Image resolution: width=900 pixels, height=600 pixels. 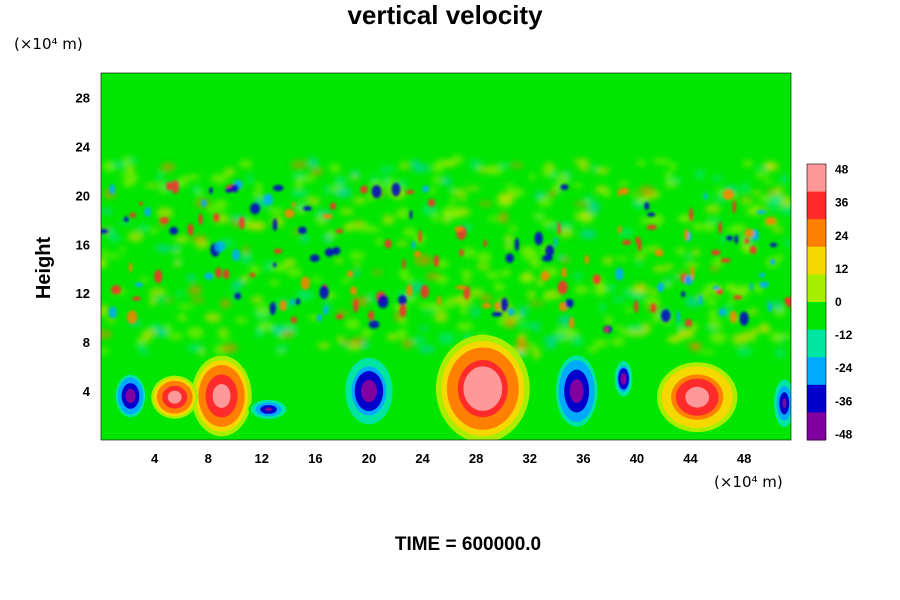 What do you see at coordinates (369, 458) in the screenshot?
I see `x-tick-label: 20` at bounding box center [369, 458].